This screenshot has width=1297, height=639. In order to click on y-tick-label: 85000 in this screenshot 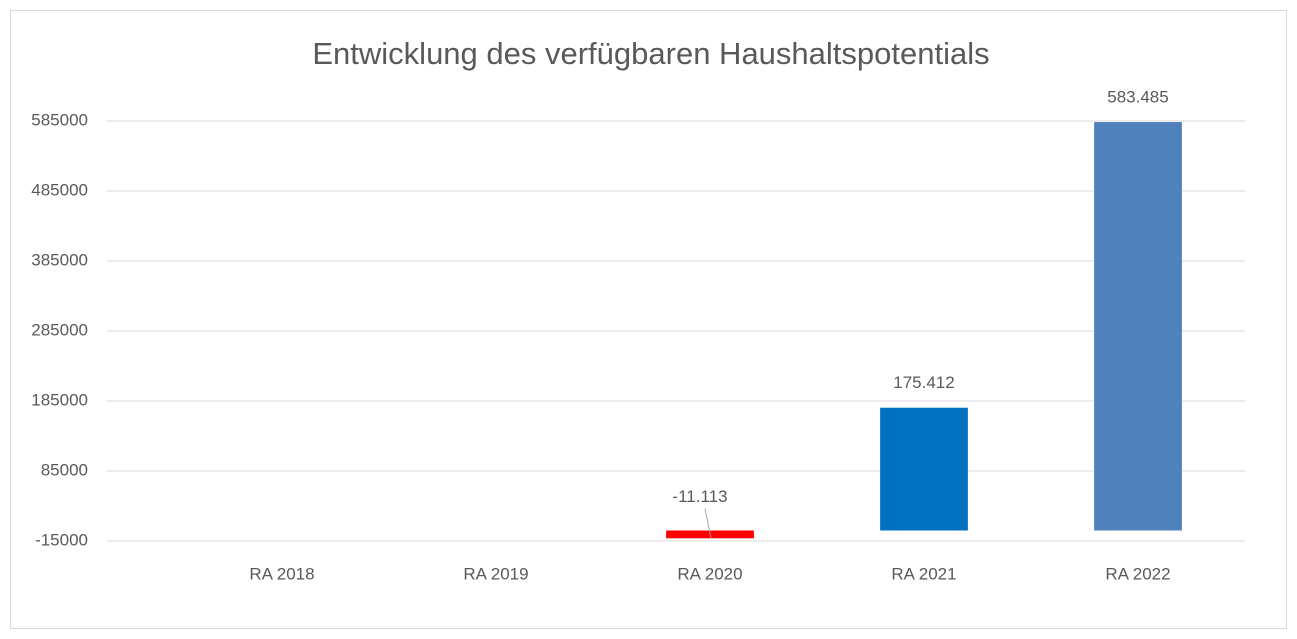, I will do `click(64, 469)`.